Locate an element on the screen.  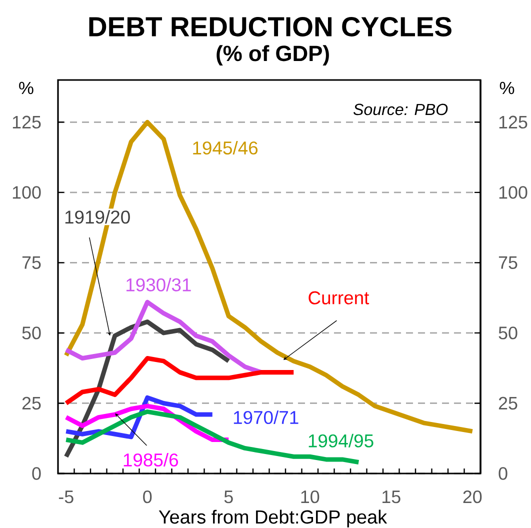
y-tick-label: 75 is located at coordinates (31, 262).